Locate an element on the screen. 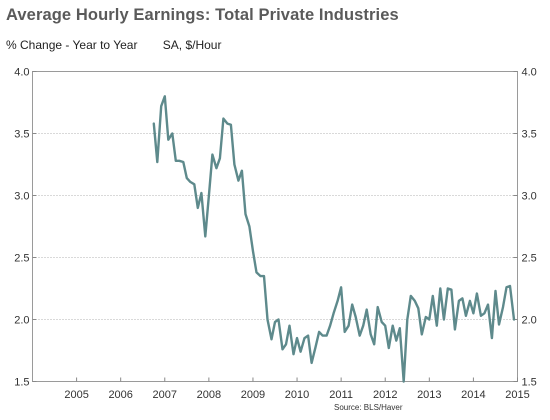 This screenshot has height=420, width=550. subtitle-units: % Change - Year to Year is located at coordinates (72, 45).